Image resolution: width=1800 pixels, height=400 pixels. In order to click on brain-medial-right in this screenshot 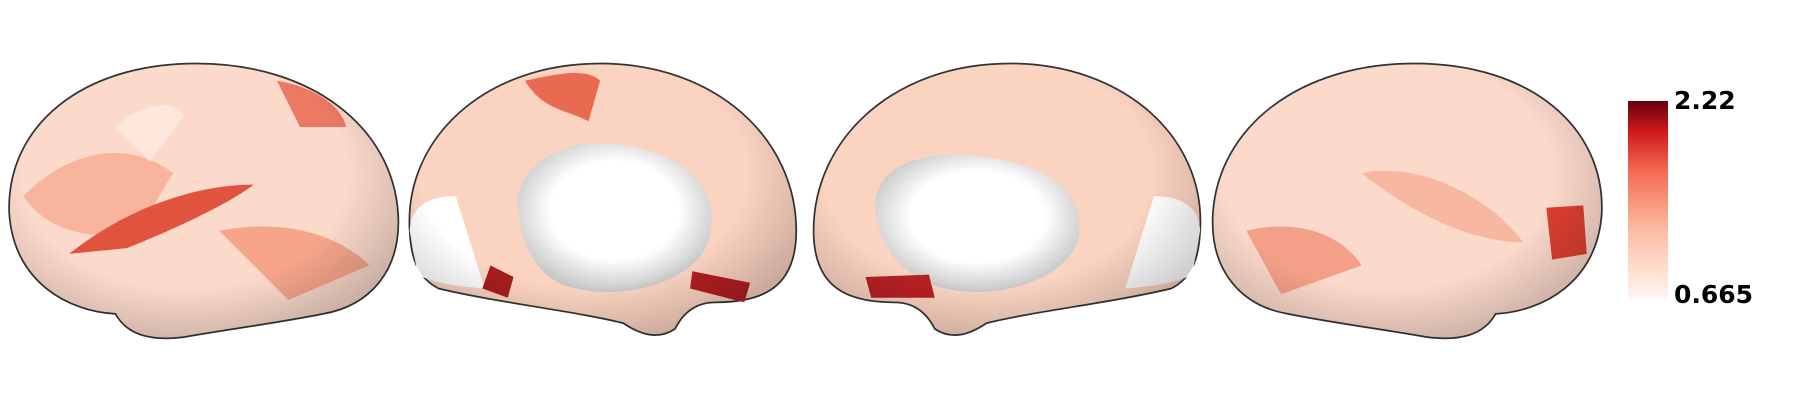, I will do `click(1007, 199)`.